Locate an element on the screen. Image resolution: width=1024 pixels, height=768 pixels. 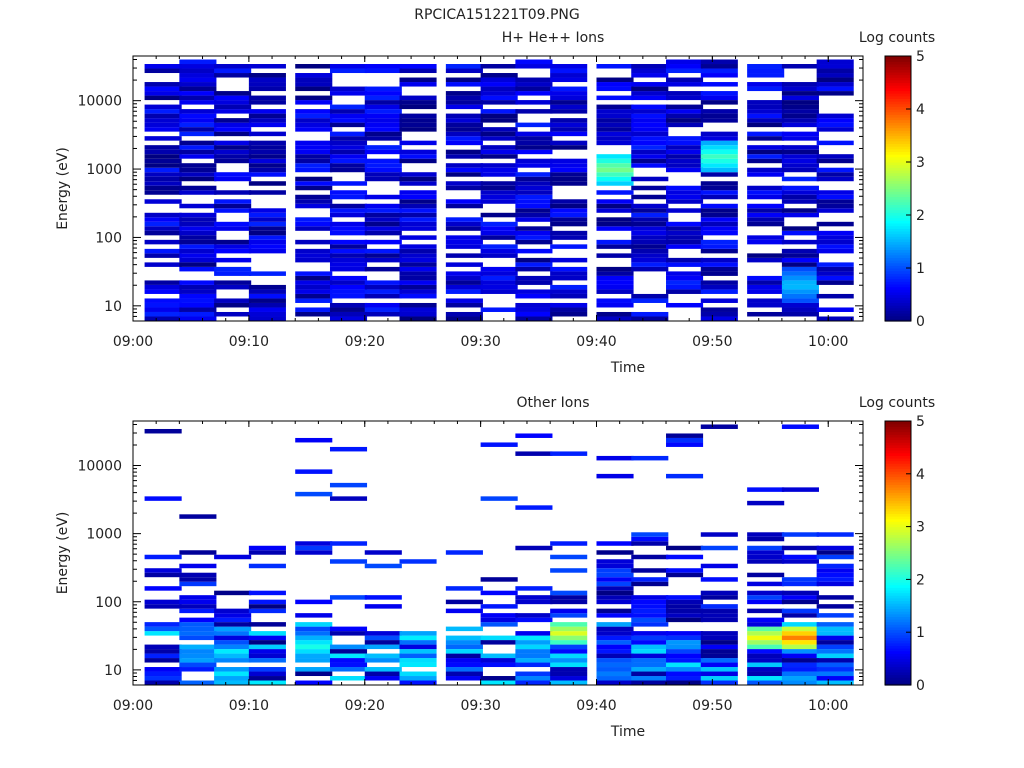
colorbar-label: Log counts is located at coordinates (897, 38).